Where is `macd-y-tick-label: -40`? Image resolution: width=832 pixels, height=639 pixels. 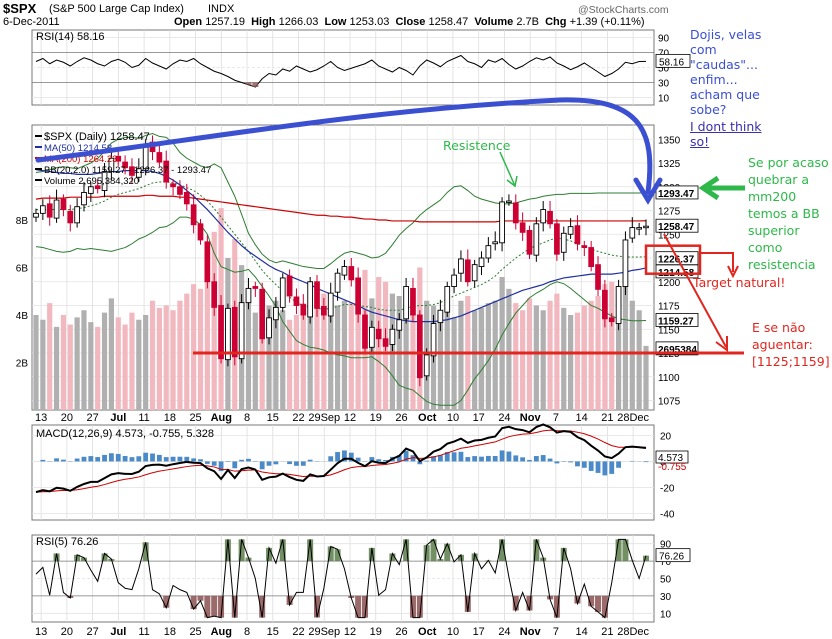 macd-y-tick-label: -40 is located at coordinates (667, 514).